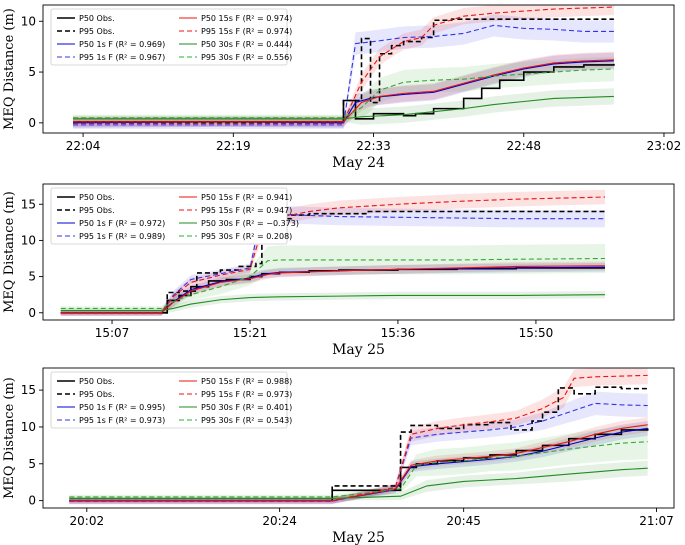 Image resolution: width=685 pixels, height=545 pixels. What do you see at coordinates (536, 333) in the screenshot?
I see `x-tick-label: 15:50` at bounding box center [536, 333].